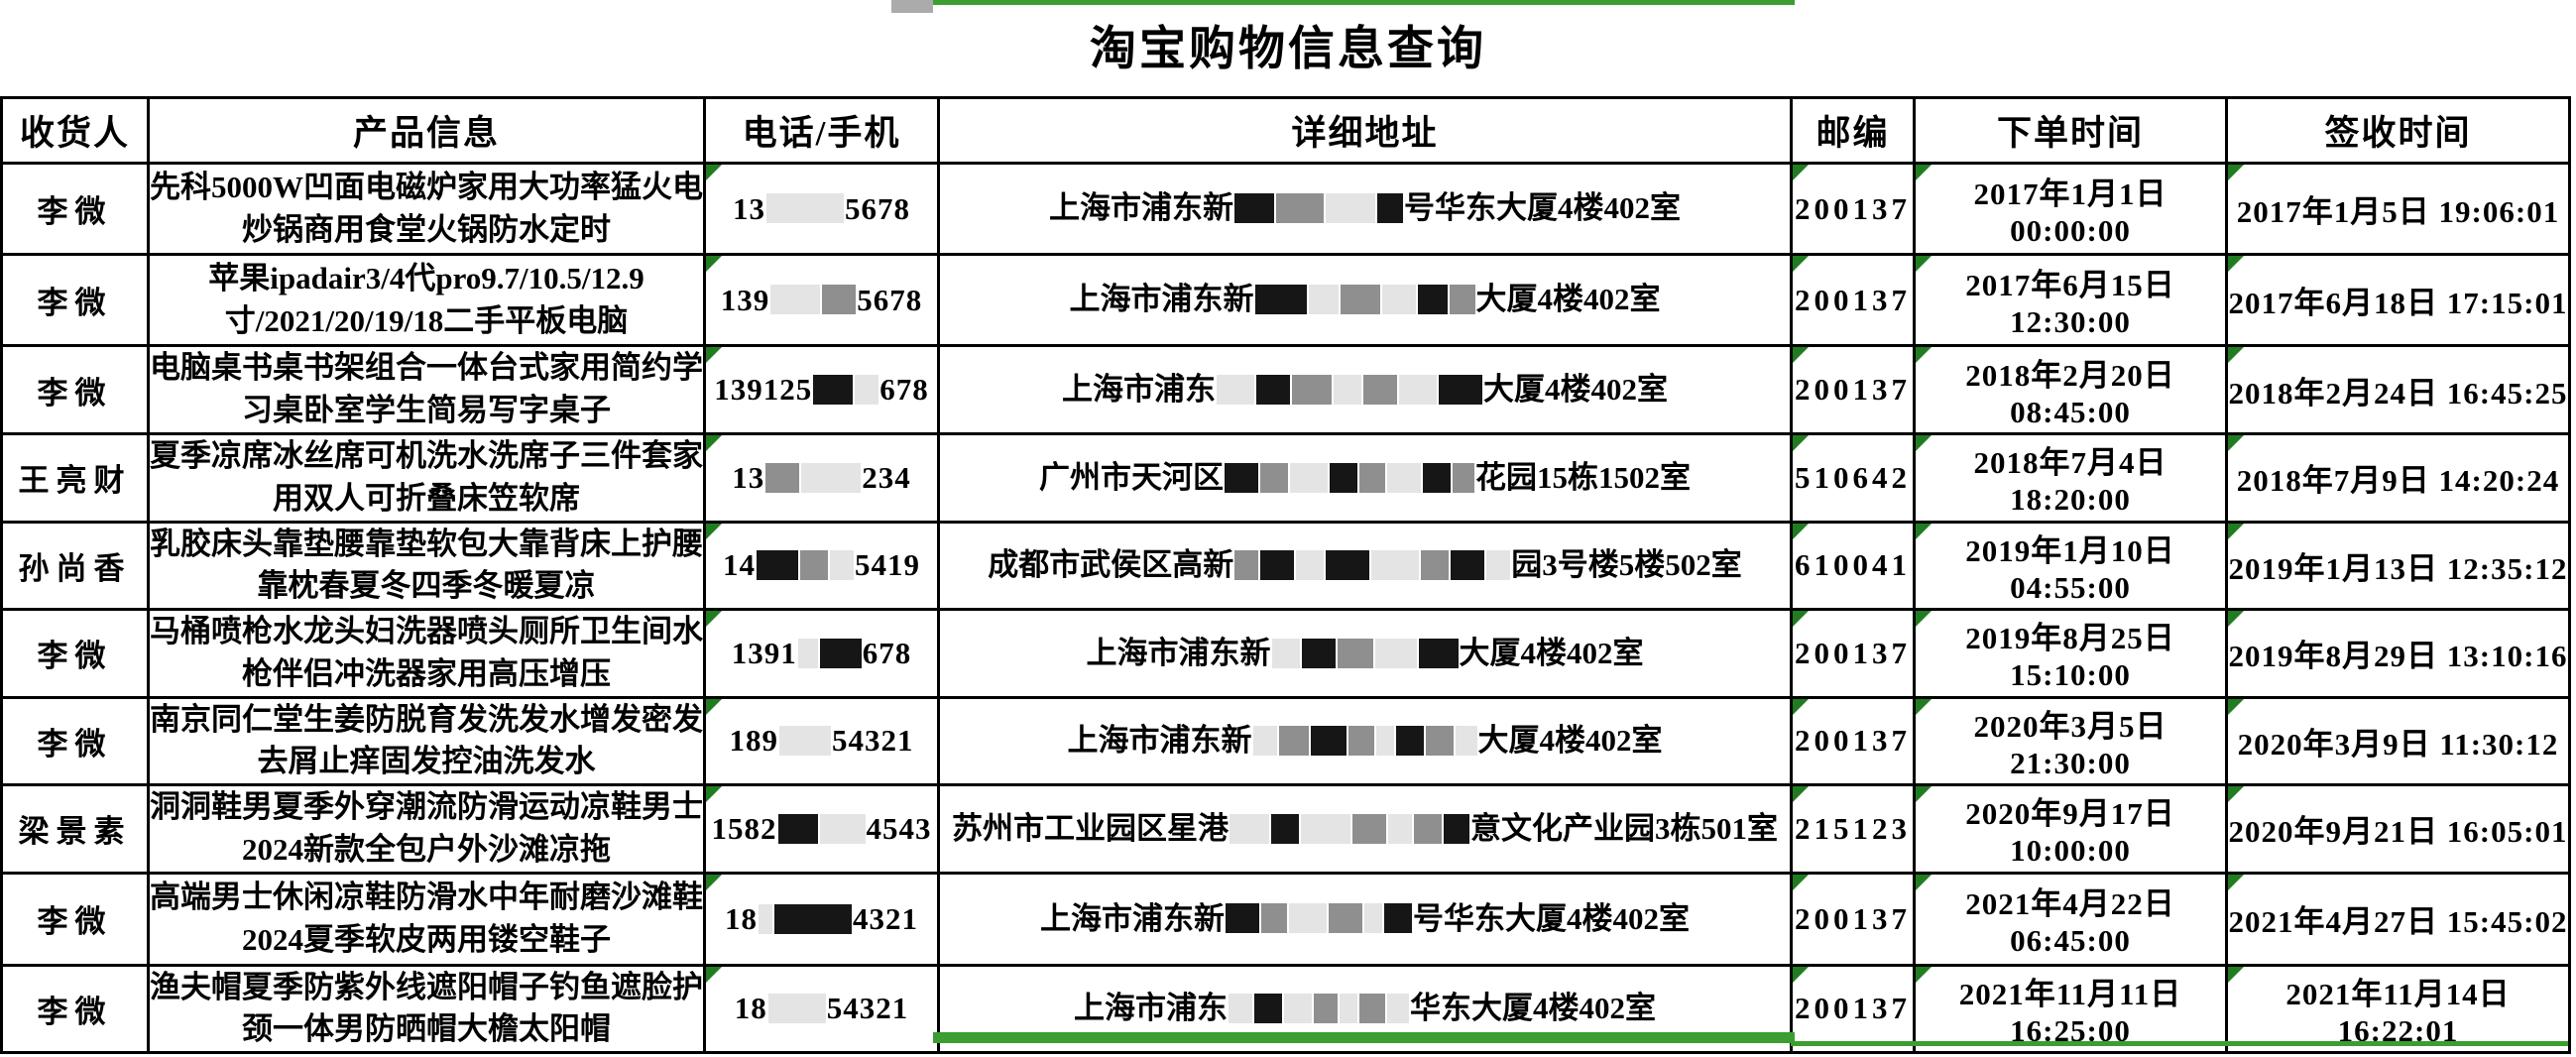  Describe the element at coordinates (1583, 477) in the screenshot. I see `visible-text: 花园15栋1502室` at that location.